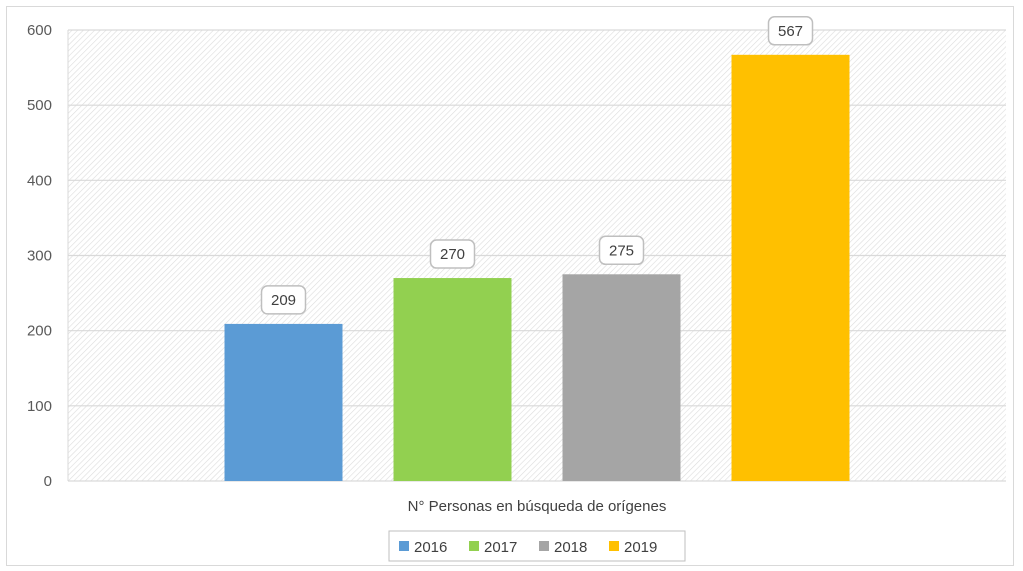 The width and height of the screenshot is (1023, 571). What do you see at coordinates (283, 402) in the screenshot?
I see `bar-2016` at bounding box center [283, 402].